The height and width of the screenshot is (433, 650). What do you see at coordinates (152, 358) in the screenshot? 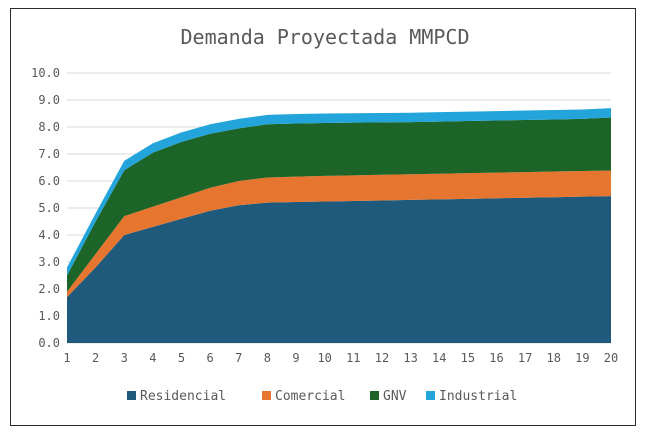
I see `x-tick-label: 4` at bounding box center [152, 358].